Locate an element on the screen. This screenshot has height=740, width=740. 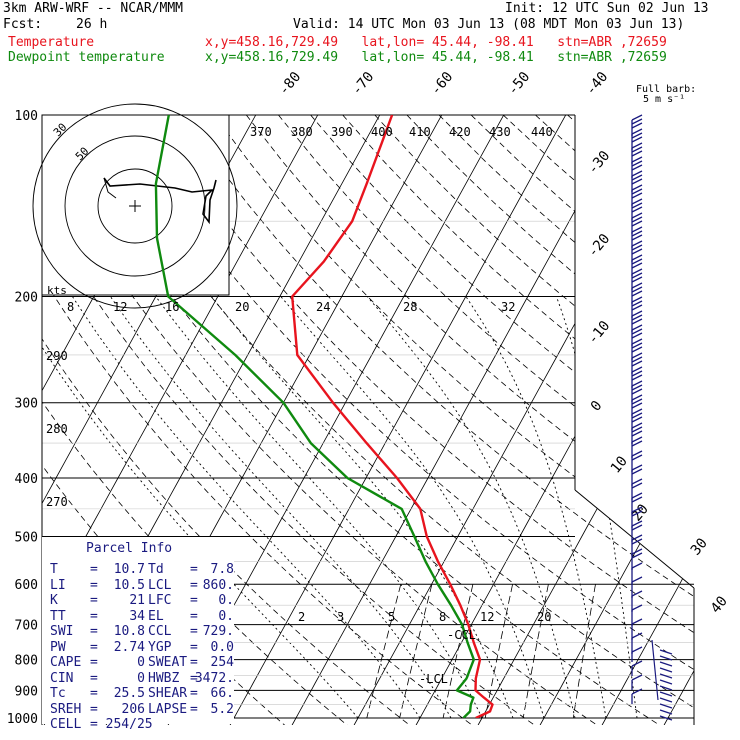
theta-label: 270 is located at coordinates (57, 502).